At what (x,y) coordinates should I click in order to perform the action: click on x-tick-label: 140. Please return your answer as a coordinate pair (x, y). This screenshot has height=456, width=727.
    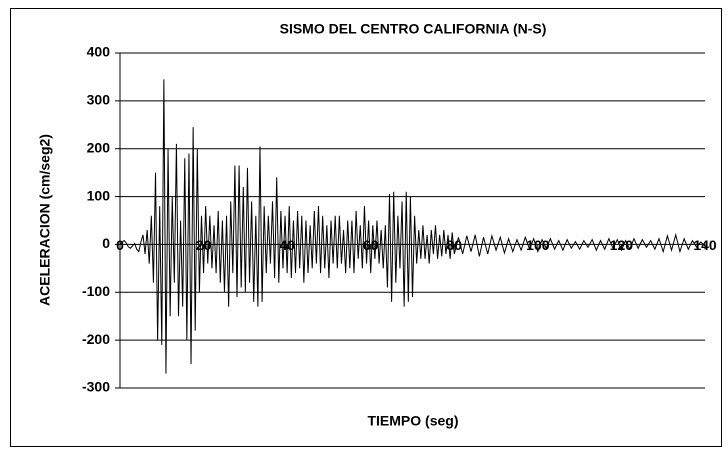
    Looking at the image, I should click on (705, 245).